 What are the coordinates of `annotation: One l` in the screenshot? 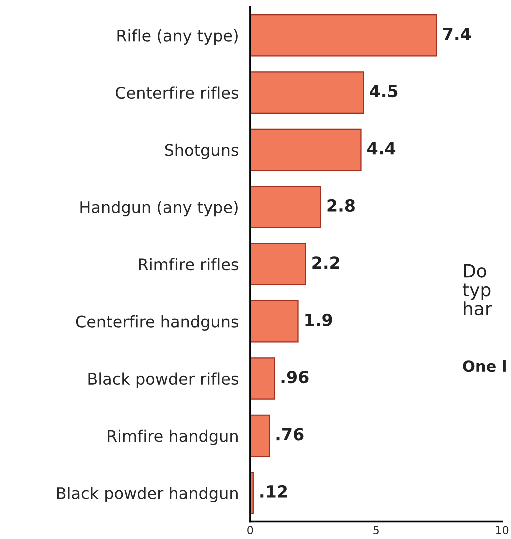 It's located at (484, 366).